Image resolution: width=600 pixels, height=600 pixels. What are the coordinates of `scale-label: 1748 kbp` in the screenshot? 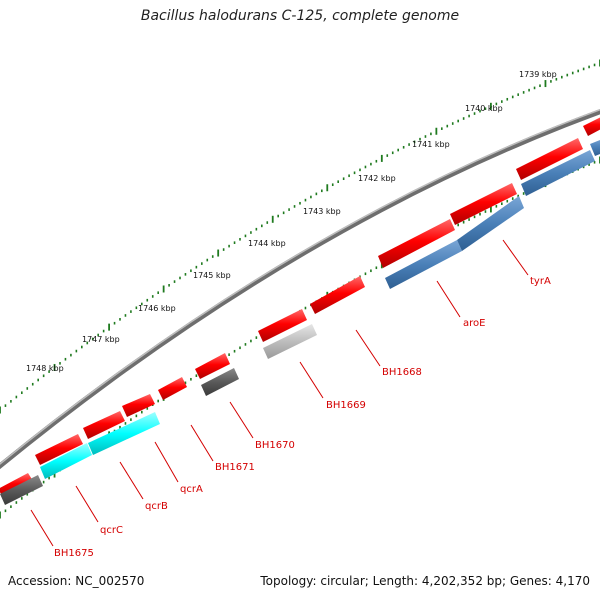 It's located at (45, 368).